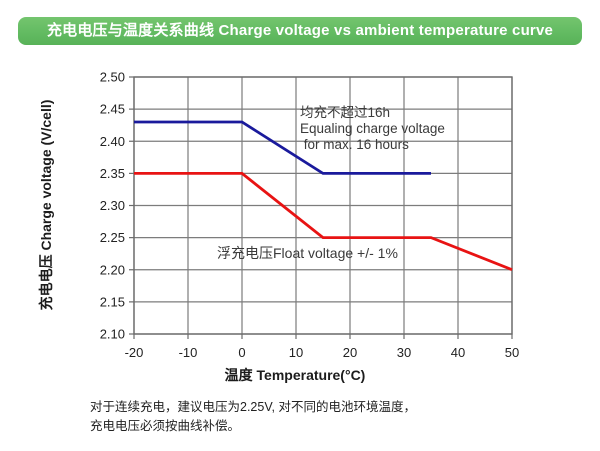  Describe the element at coordinates (323, 221) in the screenshot. I see `float-voltage-line` at that location.